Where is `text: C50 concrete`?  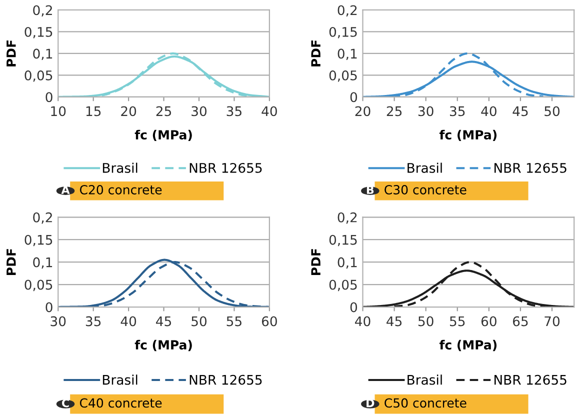
text: C50 concrete is located at coordinates (425, 403).